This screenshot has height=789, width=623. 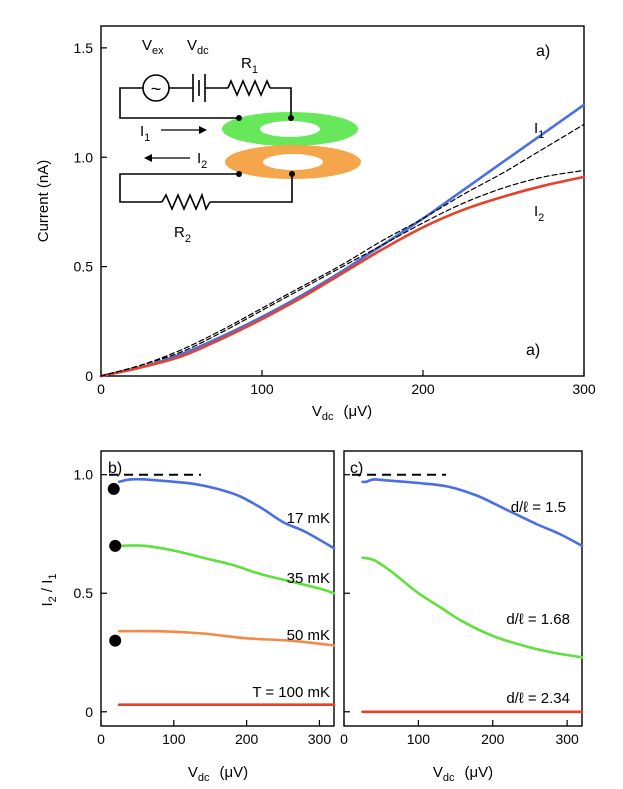 I want to click on dc-battery-symbol, so click(x=199, y=88).